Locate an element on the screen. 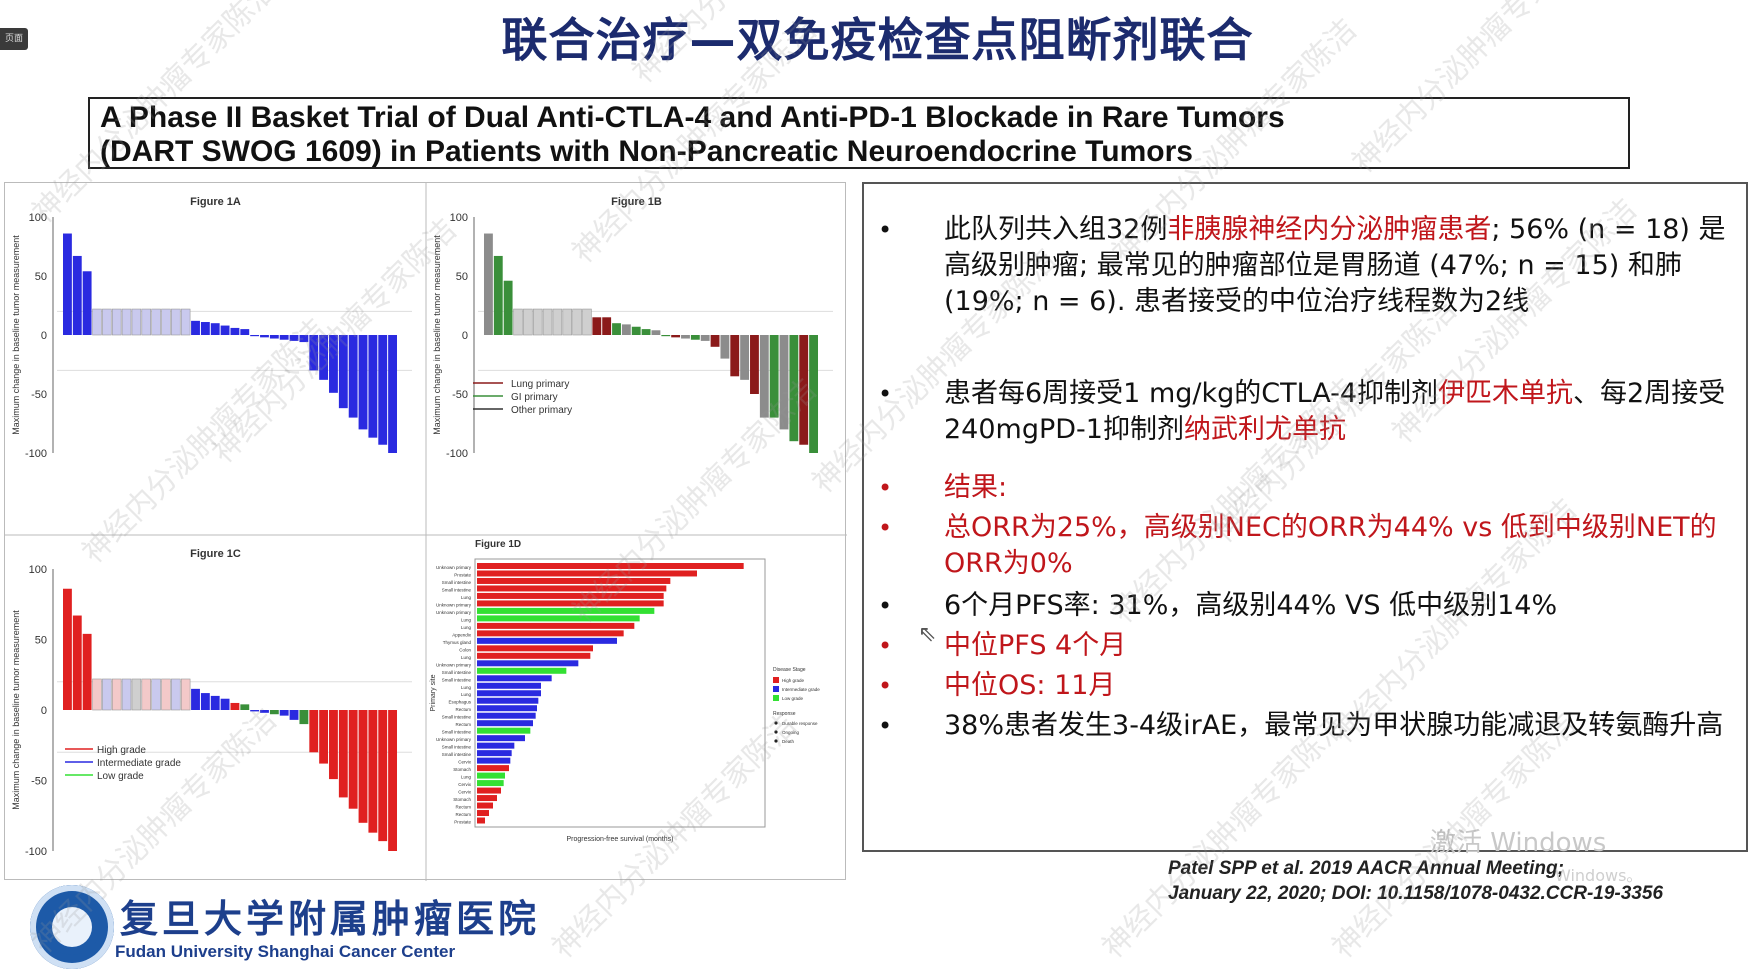 Image resolution: width=1755 pixels, height=969 pixels. row-label: Stomach is located at coordinates (462, 769).